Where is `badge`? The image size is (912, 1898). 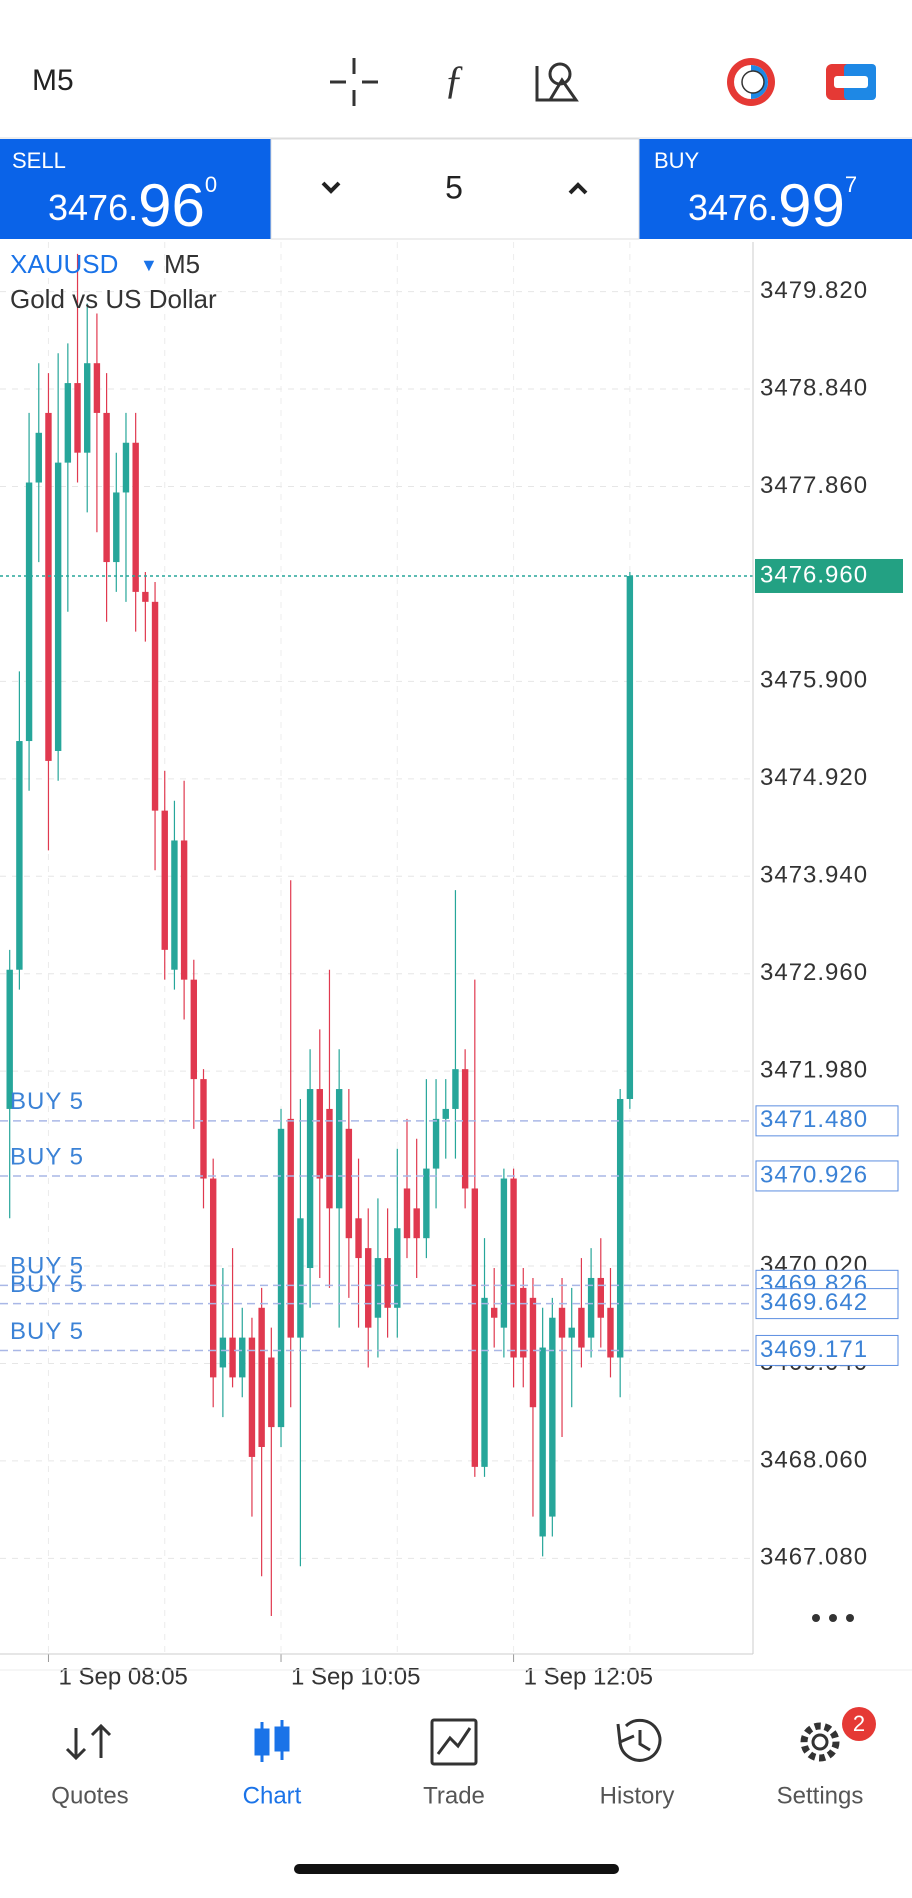
badge is located at coordinates (859, 1724).